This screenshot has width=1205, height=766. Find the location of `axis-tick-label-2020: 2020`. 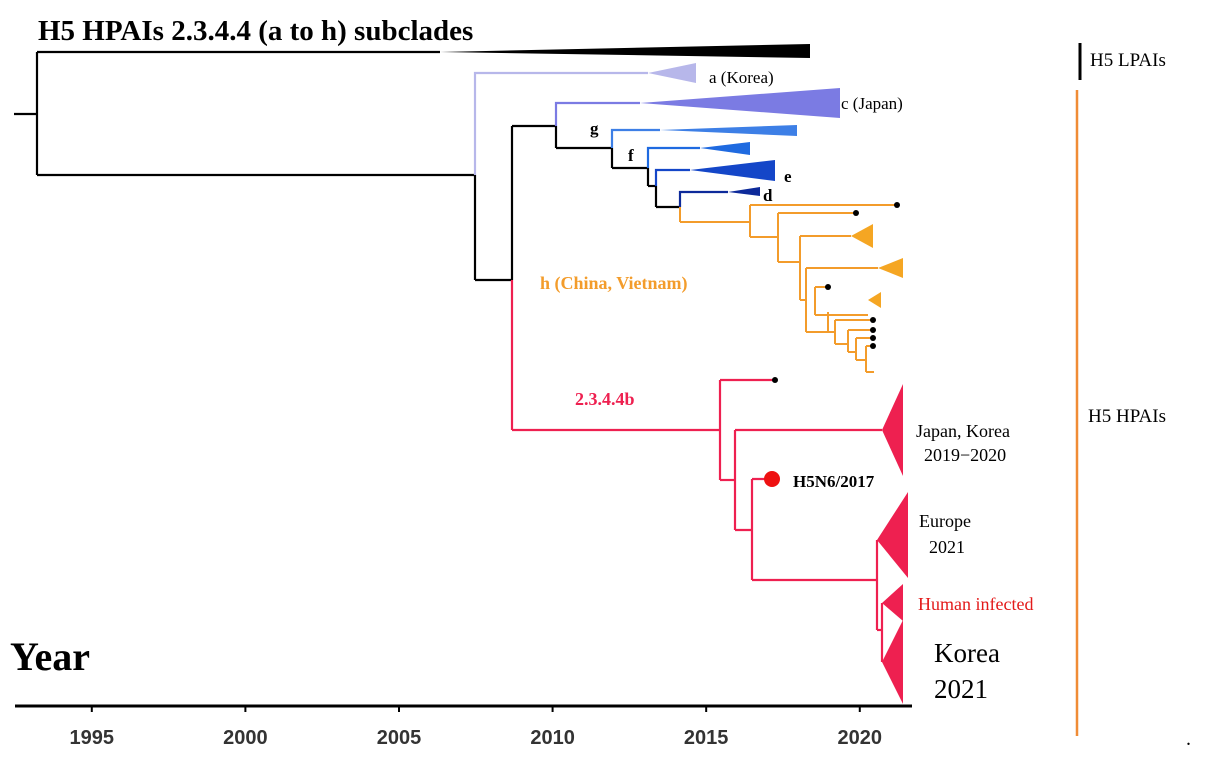

axis-tick-label-2020: 2020 is located at coordinates (860, 738).